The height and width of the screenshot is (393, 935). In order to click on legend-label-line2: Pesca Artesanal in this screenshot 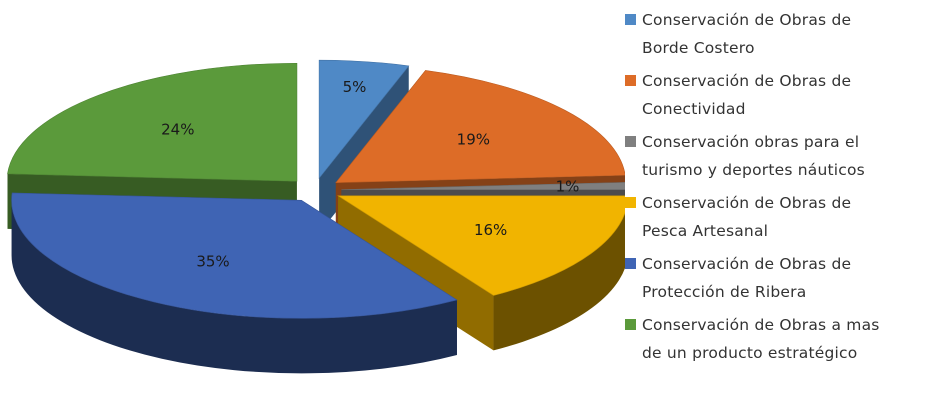, I will do `click(705, 231)`.